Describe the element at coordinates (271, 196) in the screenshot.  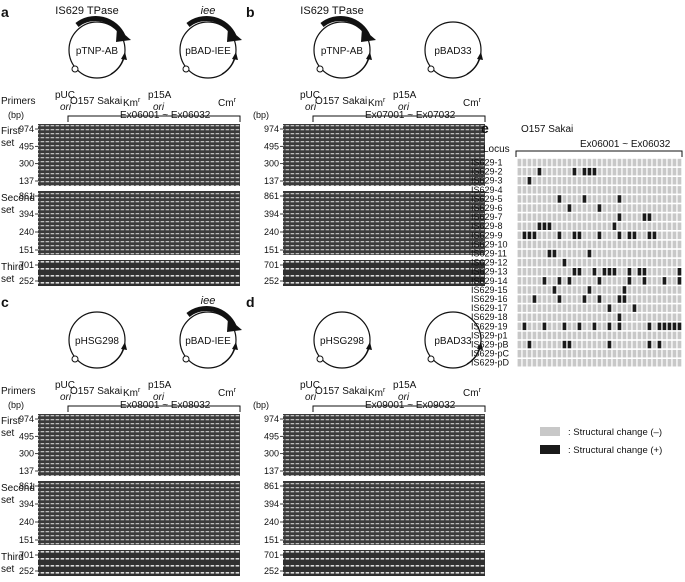
I see `size-marker-label: 861` at that location.